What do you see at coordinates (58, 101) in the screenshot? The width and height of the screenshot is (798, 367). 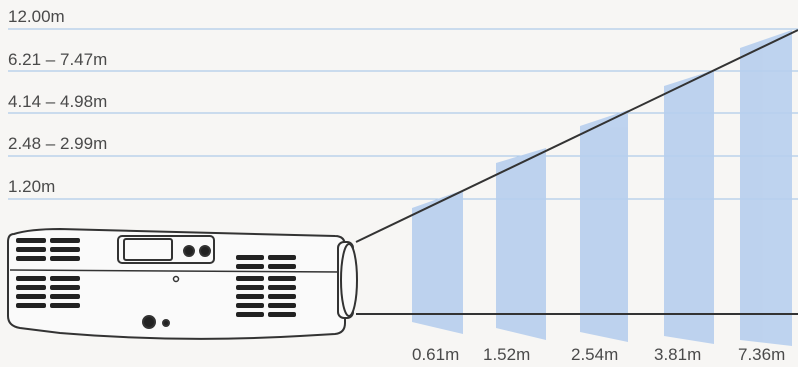 I see `screen-size-label-4m: 4.14 – 4.98m` at bounding box center [58, 101].